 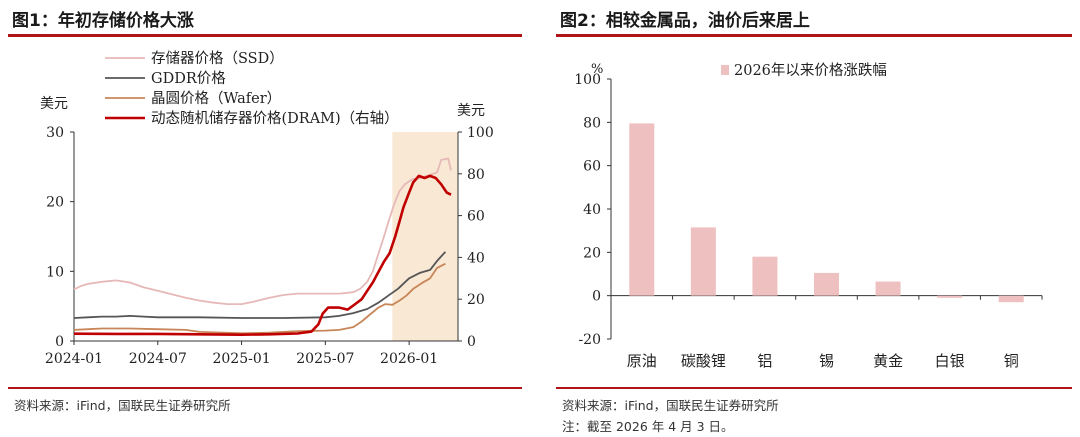 What do you see at coordinates (54, 104) in the screenshot?
I see `left-axis-unit: 美元` at bounding box center [54, 104].